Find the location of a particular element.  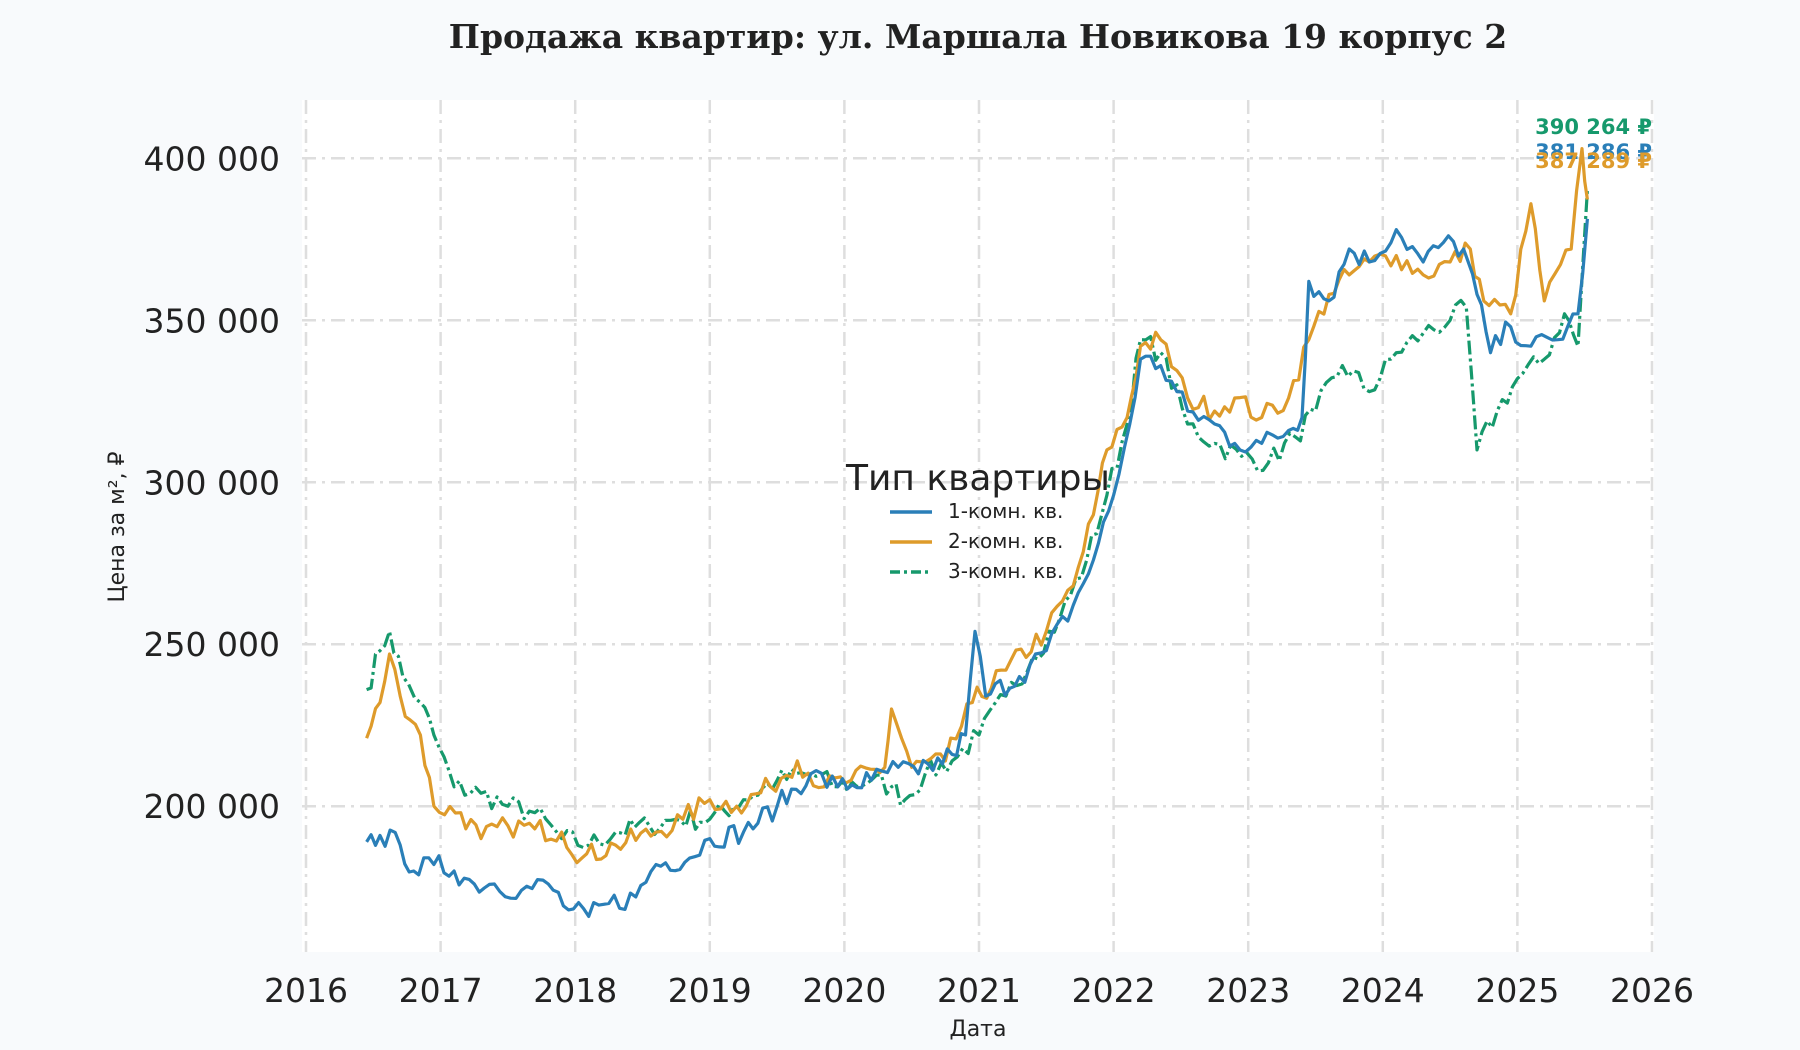

x-tick-label: 2023 is located at coordinates (1248, 990).